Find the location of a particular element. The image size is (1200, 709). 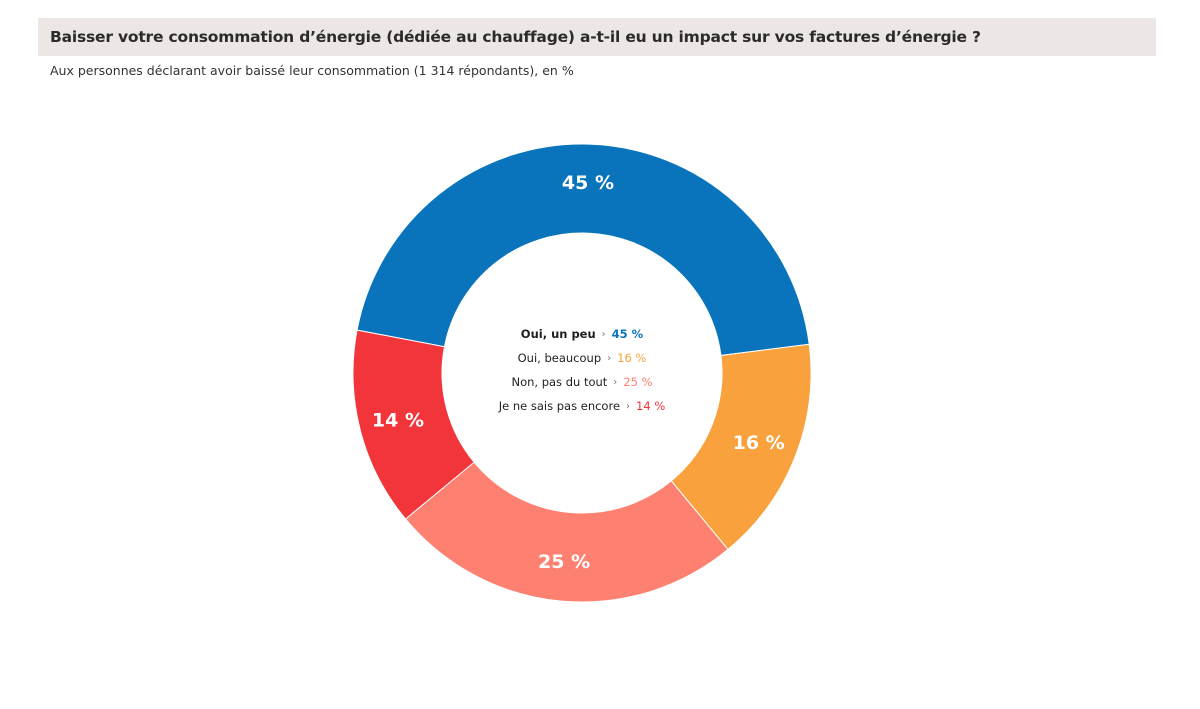

legend-item-label: Non, pas du tout is located at coordinates (559, 382).